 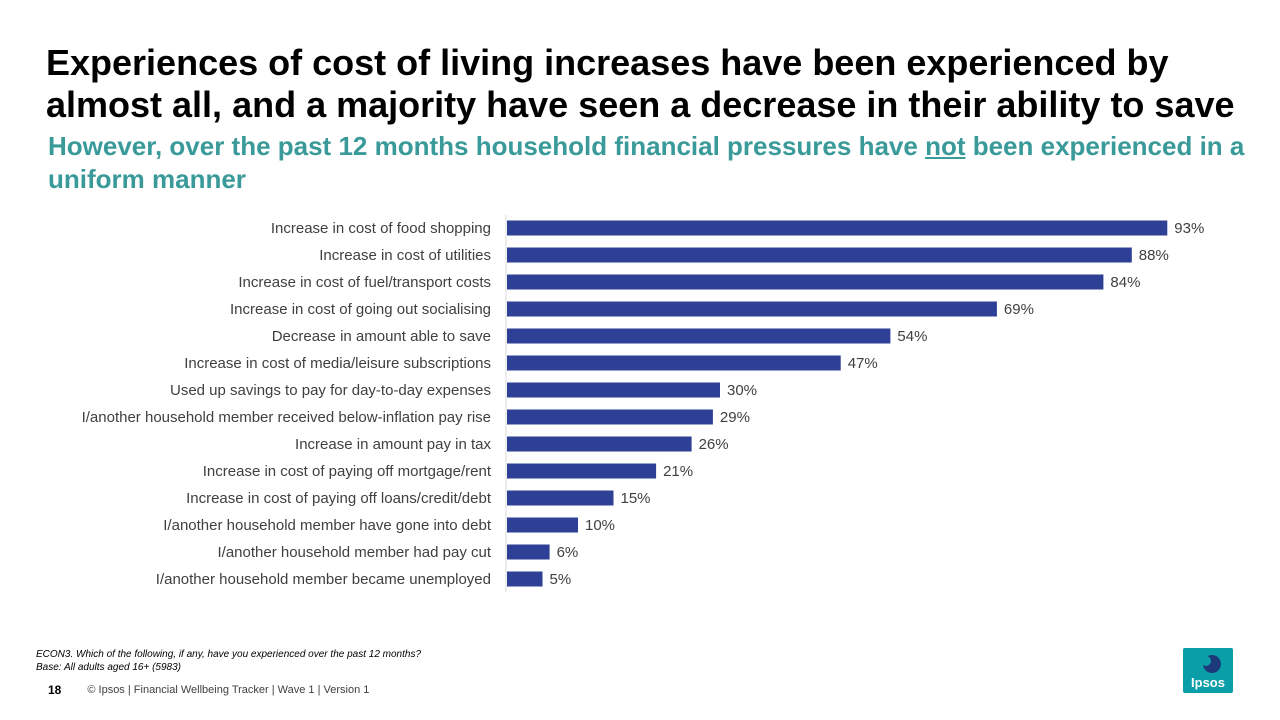 I want to click on category-label: Increase in cost of fuel/transport costs, so click(x=364, y=282).